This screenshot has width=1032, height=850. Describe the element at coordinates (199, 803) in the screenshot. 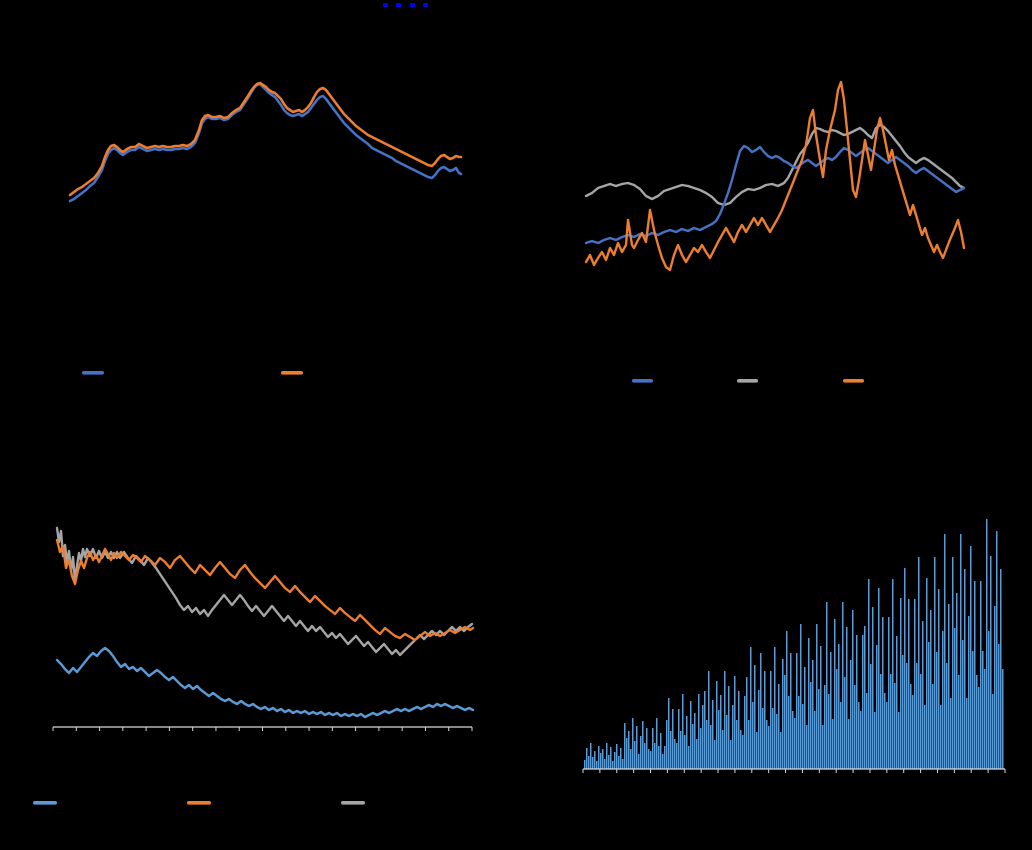

I see `bottom-left-legend-swatch-orange` at that location.